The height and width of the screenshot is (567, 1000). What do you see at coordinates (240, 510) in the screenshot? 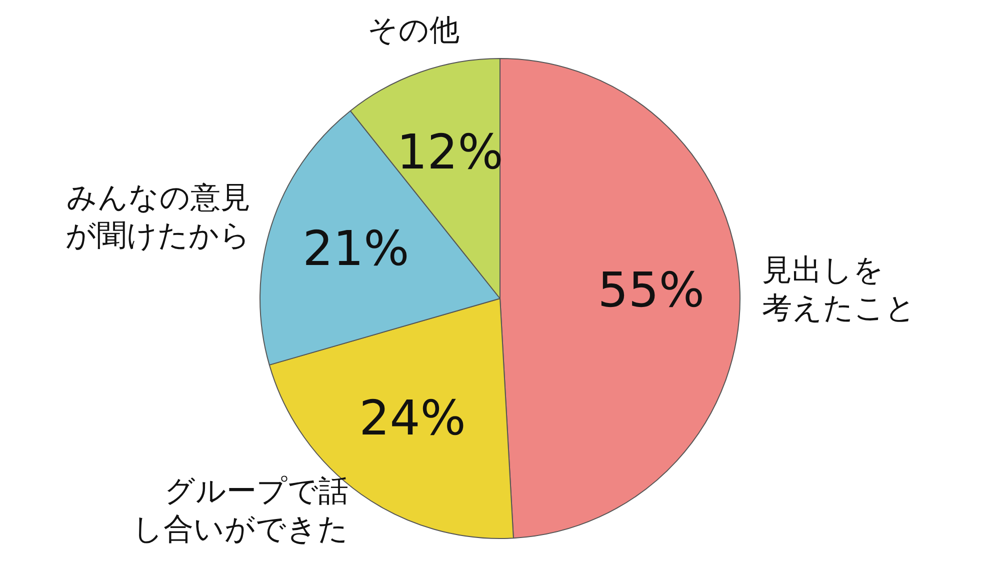
I see `slice-label: グループで話し合いができた` at bounding box center [240, 510].